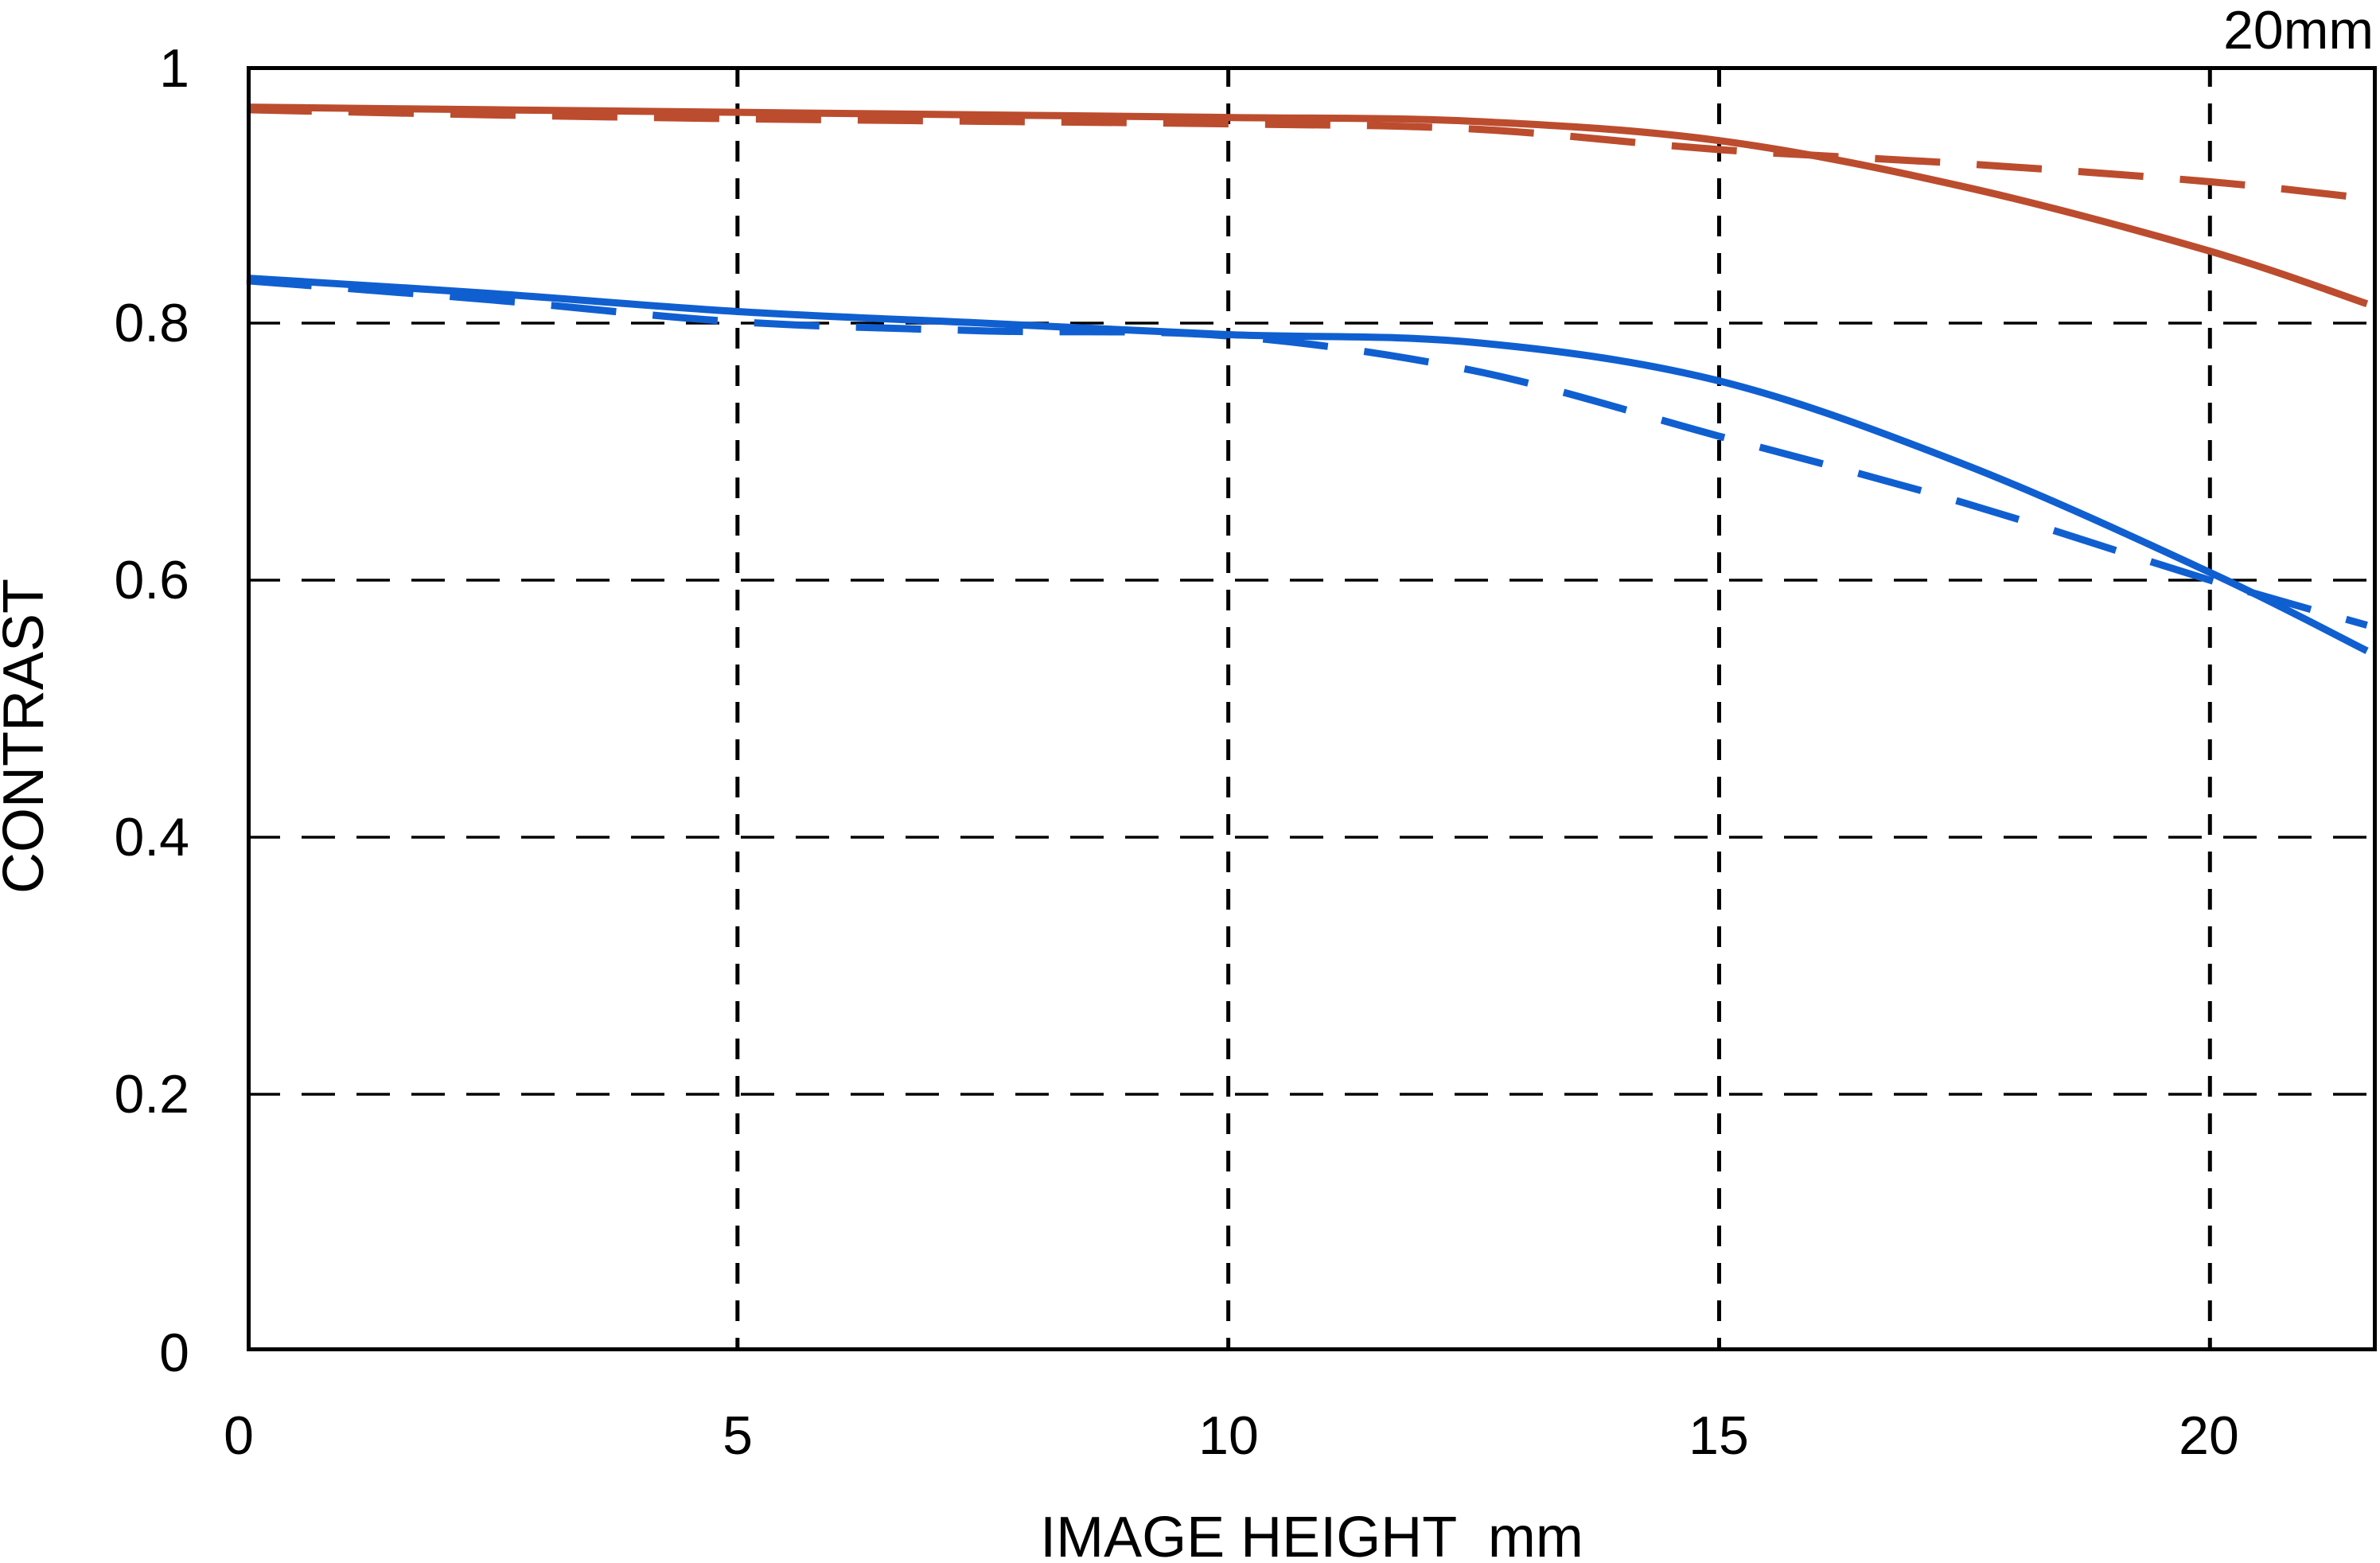  Describe the element at coordinates (151, 1094) in the screenshot. I see `y-tick-0.2: 0.2` at that location.